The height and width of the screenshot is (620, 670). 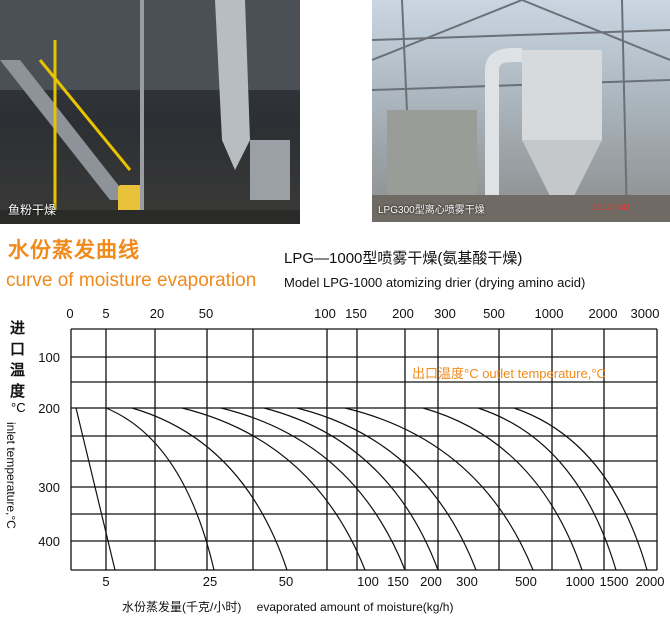 What do you see at coordinates (445, 313) in the screenshot?
I see `top-tick-label: 300` at bounding box center [445, 313].